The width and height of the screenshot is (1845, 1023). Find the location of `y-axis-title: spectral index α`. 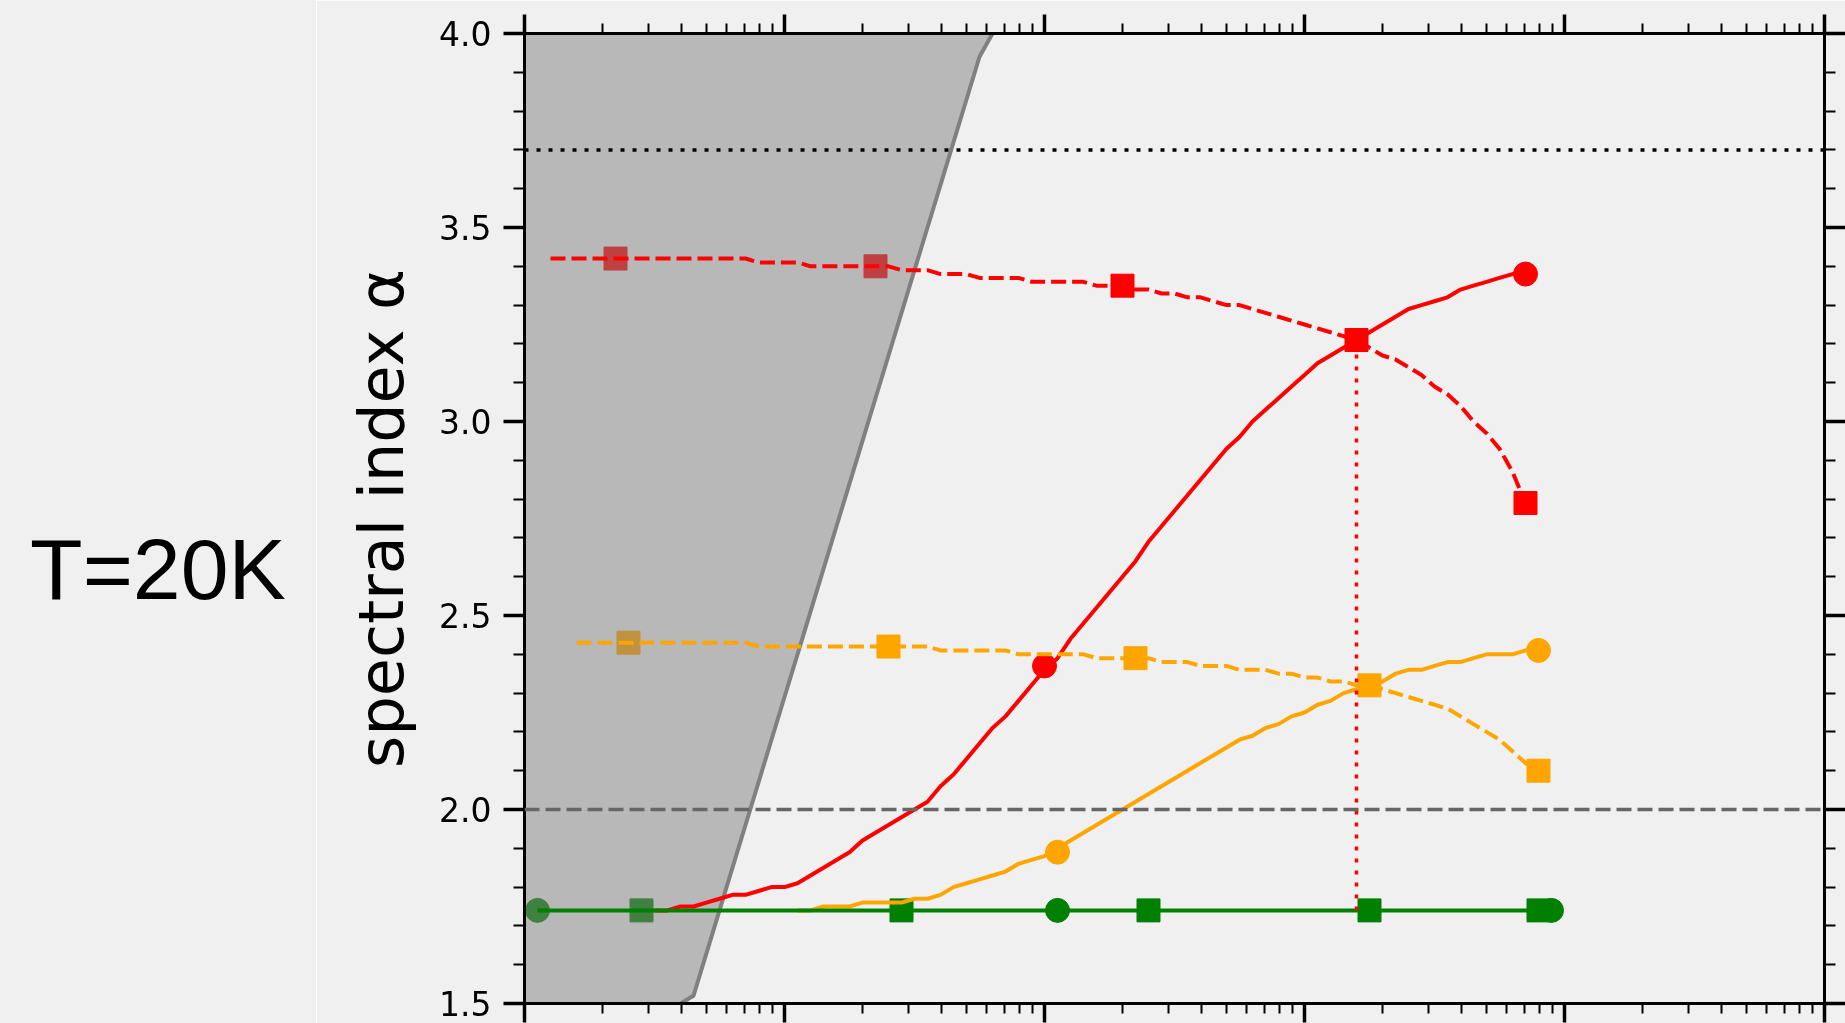

y-axis-title: spectral index α is located at coordinates (382, 518).